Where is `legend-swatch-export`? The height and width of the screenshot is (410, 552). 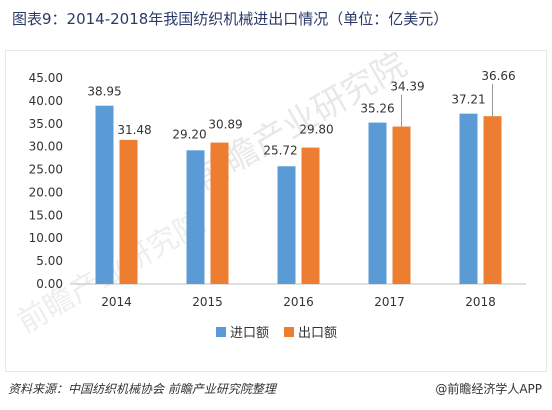
legend-swatch-export is located at coordinates (289, 332).